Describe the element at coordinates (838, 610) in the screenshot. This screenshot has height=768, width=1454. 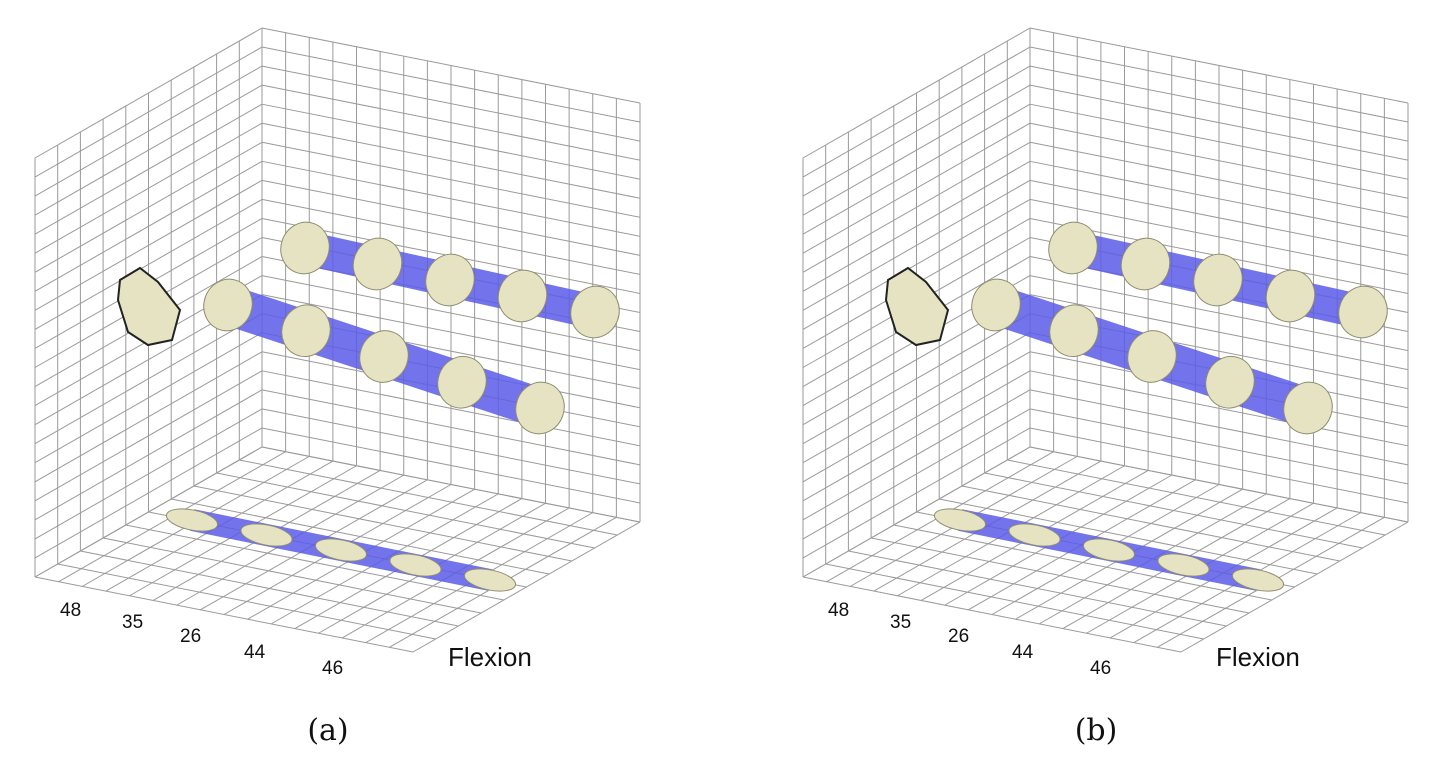
I see `tick-label: 48` at that location.